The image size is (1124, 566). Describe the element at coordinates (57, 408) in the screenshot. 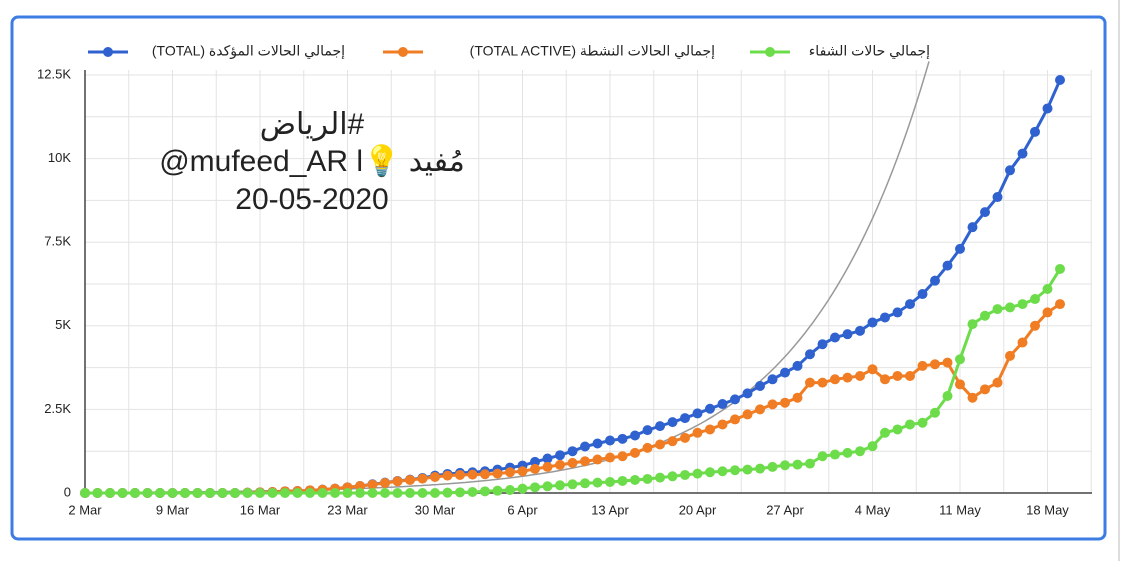

I see `y-tick-label: 2.5K` at that location.